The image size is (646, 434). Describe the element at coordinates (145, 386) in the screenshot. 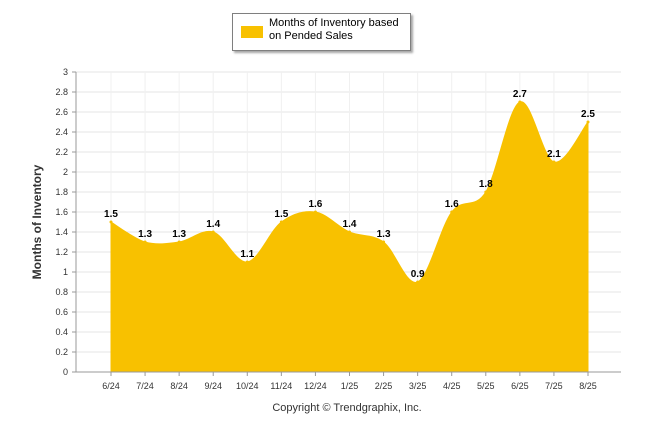

I see `x-tick-label: 7/24` at that location.